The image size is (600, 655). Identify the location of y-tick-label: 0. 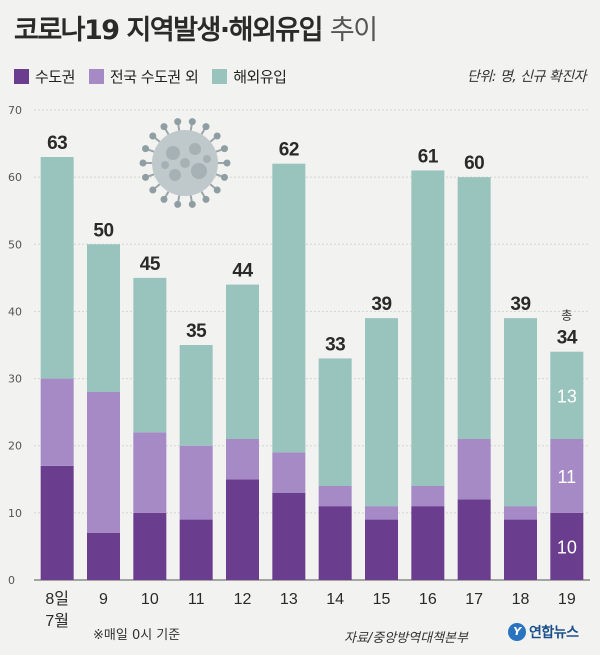
(11, 580).